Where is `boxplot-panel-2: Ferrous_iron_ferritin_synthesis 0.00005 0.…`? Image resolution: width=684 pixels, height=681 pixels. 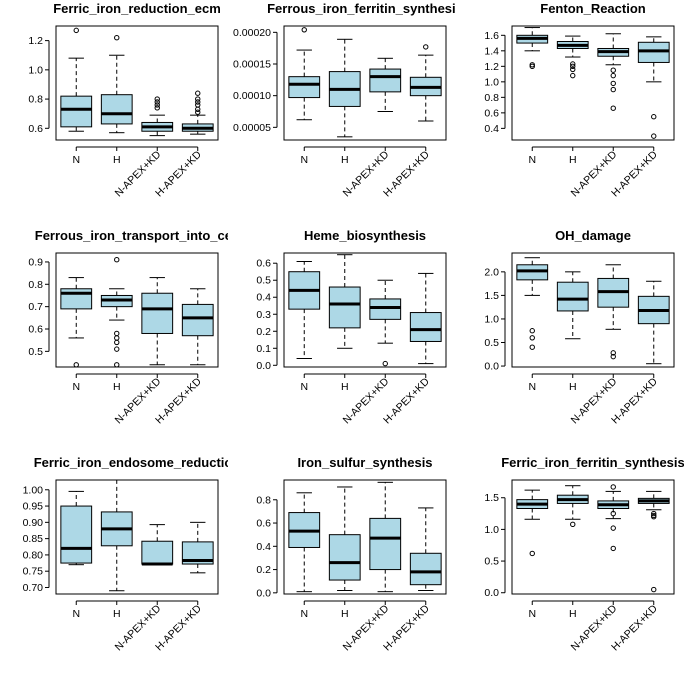 boxplot-panel-2: Ferrous_iron_ferritin_synthesis 0.00005 0.… is located at coordinates (344, 100).